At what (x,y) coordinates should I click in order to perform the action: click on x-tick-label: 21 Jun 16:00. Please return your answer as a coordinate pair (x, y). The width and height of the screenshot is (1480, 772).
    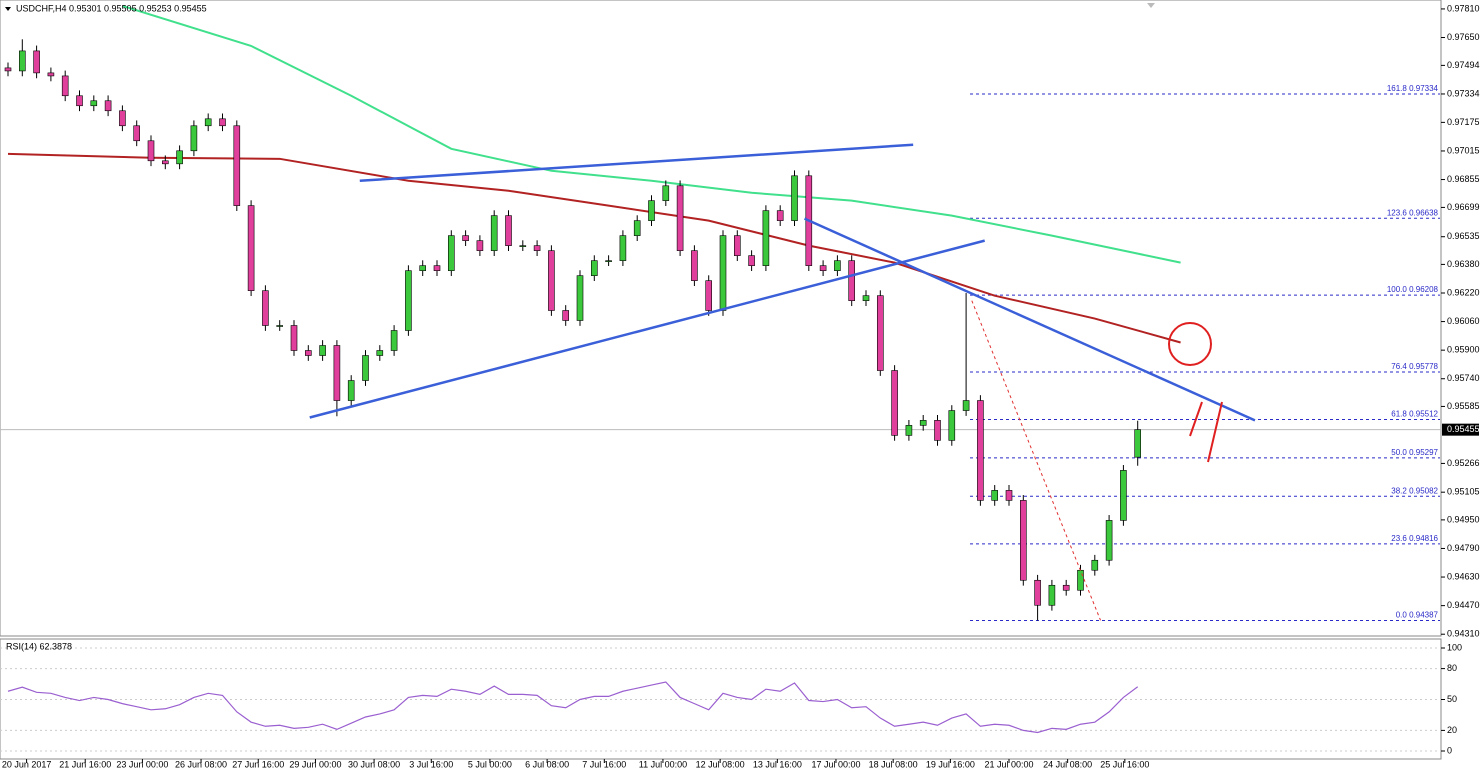
    Looking at the image, I should click on (85, 764).